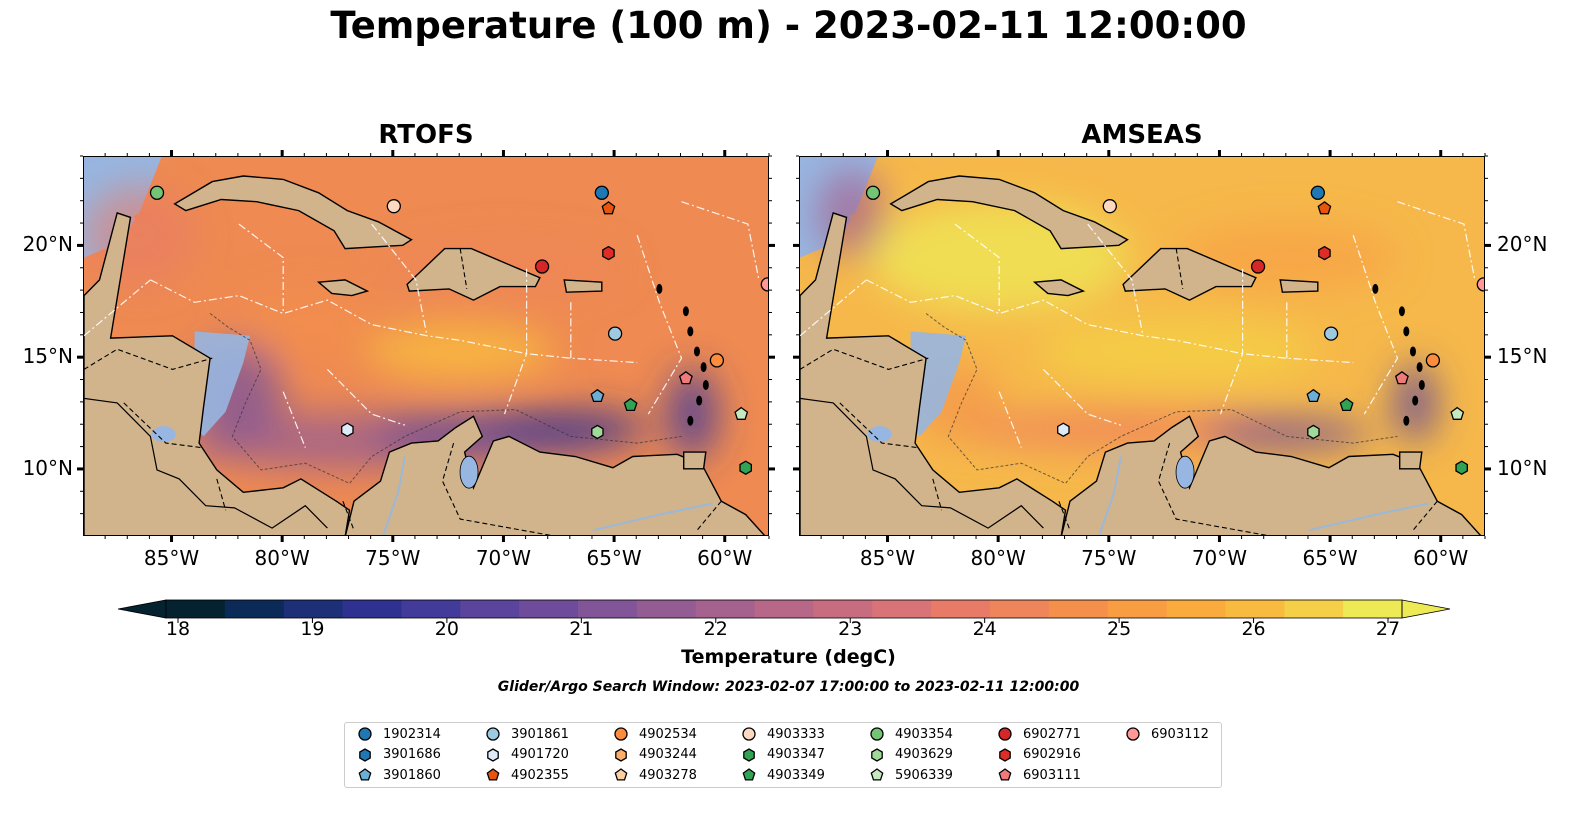  Describe the element at coordinates (1271, 475) in the screenshot. I see `land-south-america` at that location.